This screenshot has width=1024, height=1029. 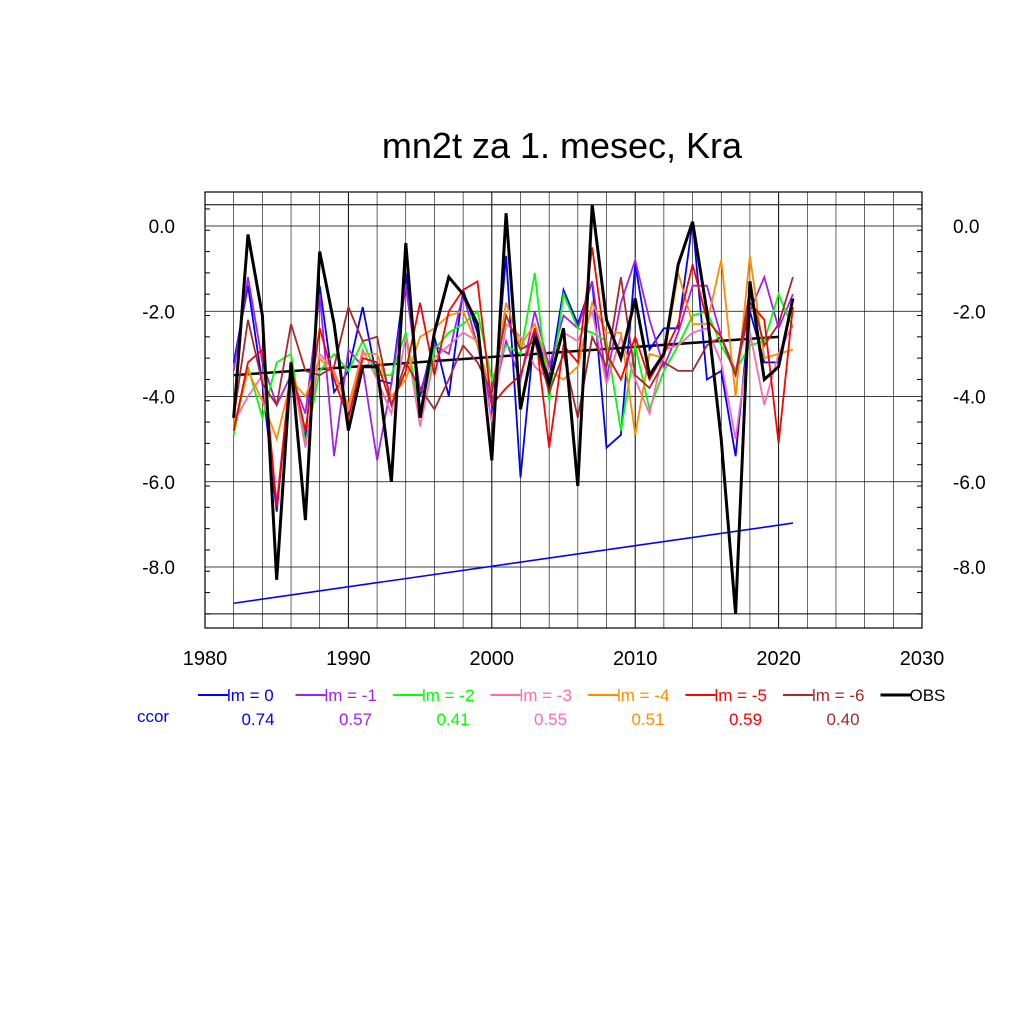 What do you see at coordinates (448, 695) in the screenshot?
I see `legend-label: lm = -2` at bounding box center [448, 695].